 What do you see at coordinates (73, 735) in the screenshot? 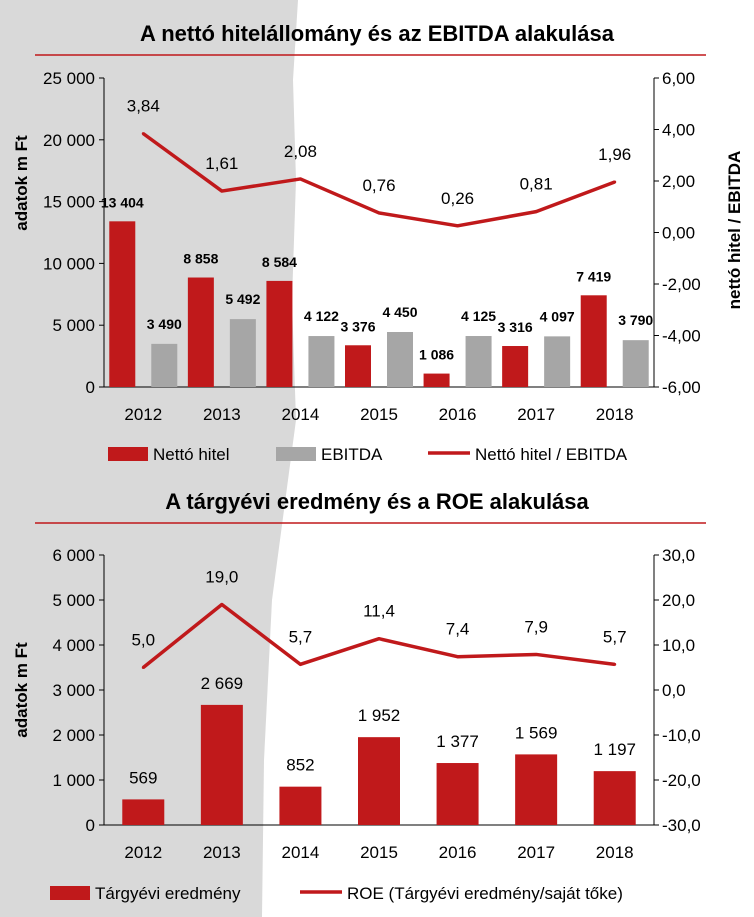
I see `y-tick-label: 2 000` at bounding box center [73, 735].